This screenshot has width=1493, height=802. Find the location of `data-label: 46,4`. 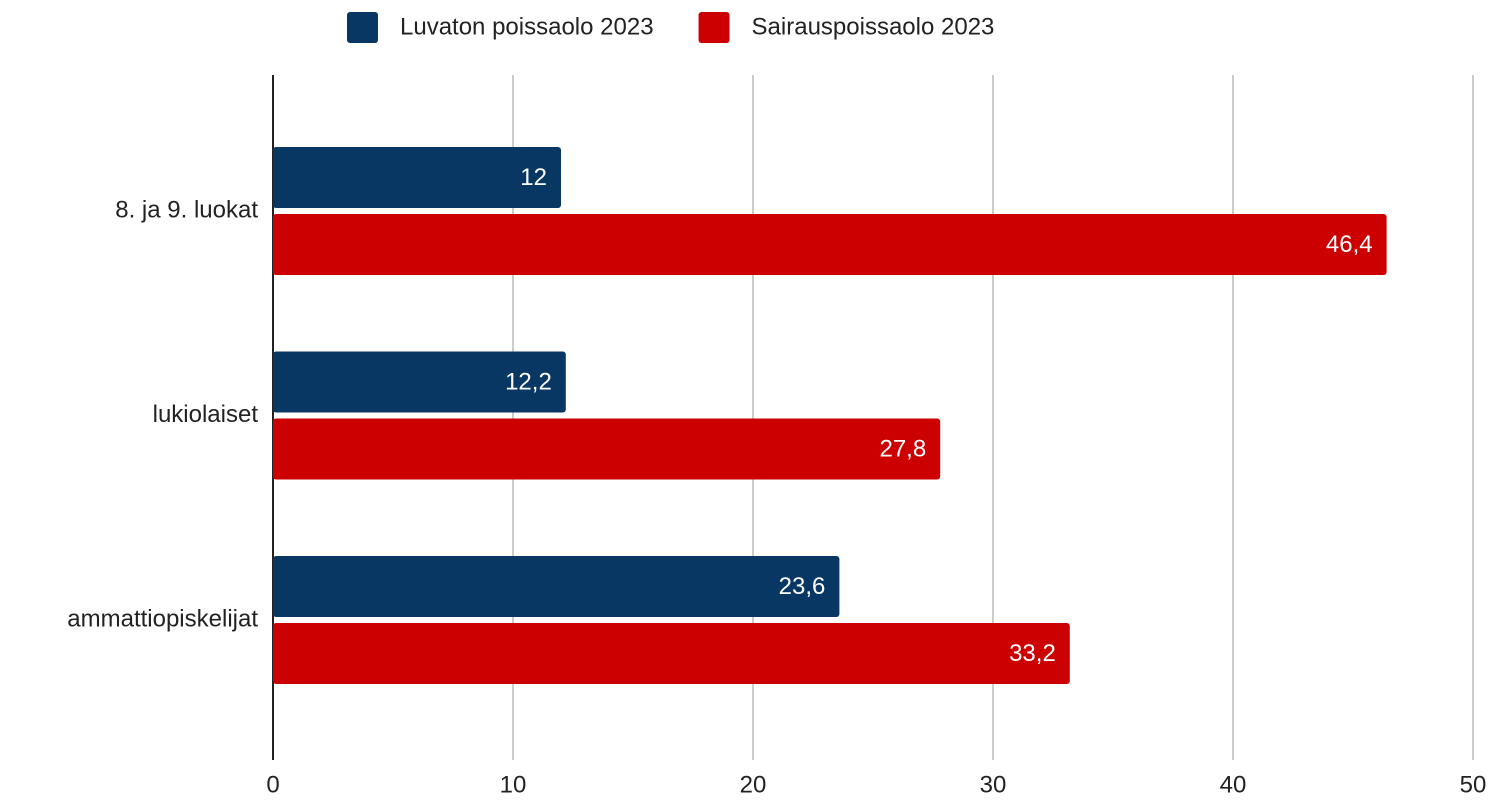

data-label: 46,4 is located at coordinates (1349, 244).